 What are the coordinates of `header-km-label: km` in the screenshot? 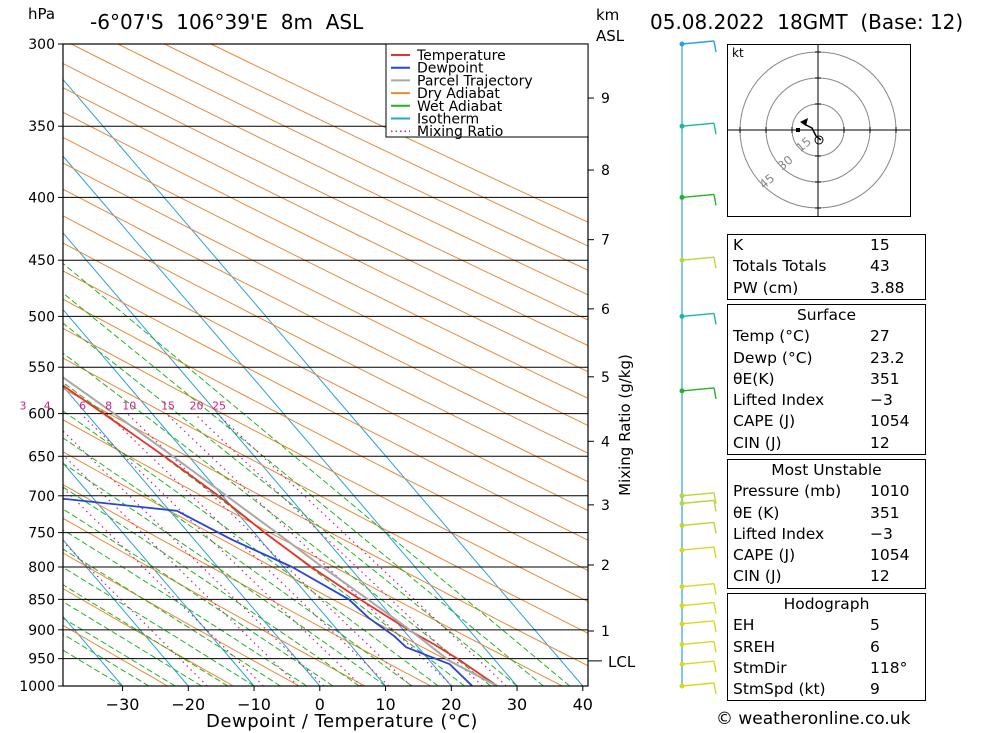 It's located at (608, 15).